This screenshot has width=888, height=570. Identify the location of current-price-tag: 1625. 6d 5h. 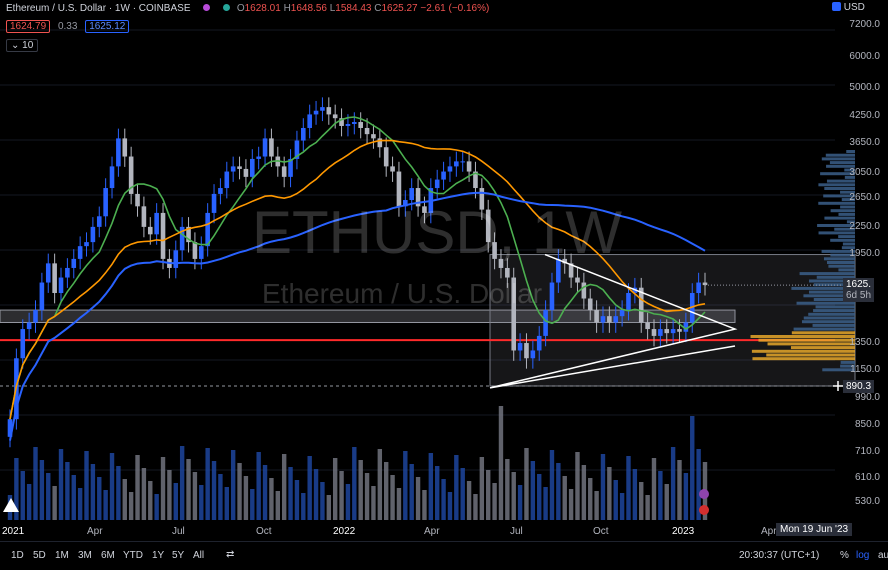
(858, 290).